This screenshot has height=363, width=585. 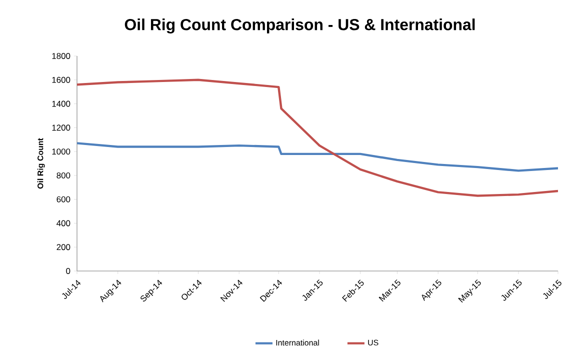 What do you see at coordinates (61, 79) in the screenshot?
I see `y-tick-label: 1600` at bounding box center [61, 79].